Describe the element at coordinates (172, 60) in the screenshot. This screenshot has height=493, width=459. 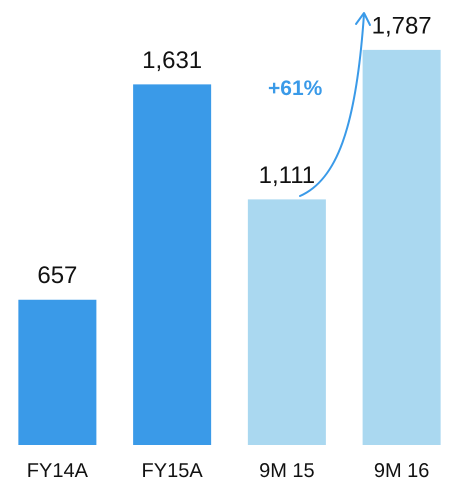
I see `data-label: 1,631` at that location.